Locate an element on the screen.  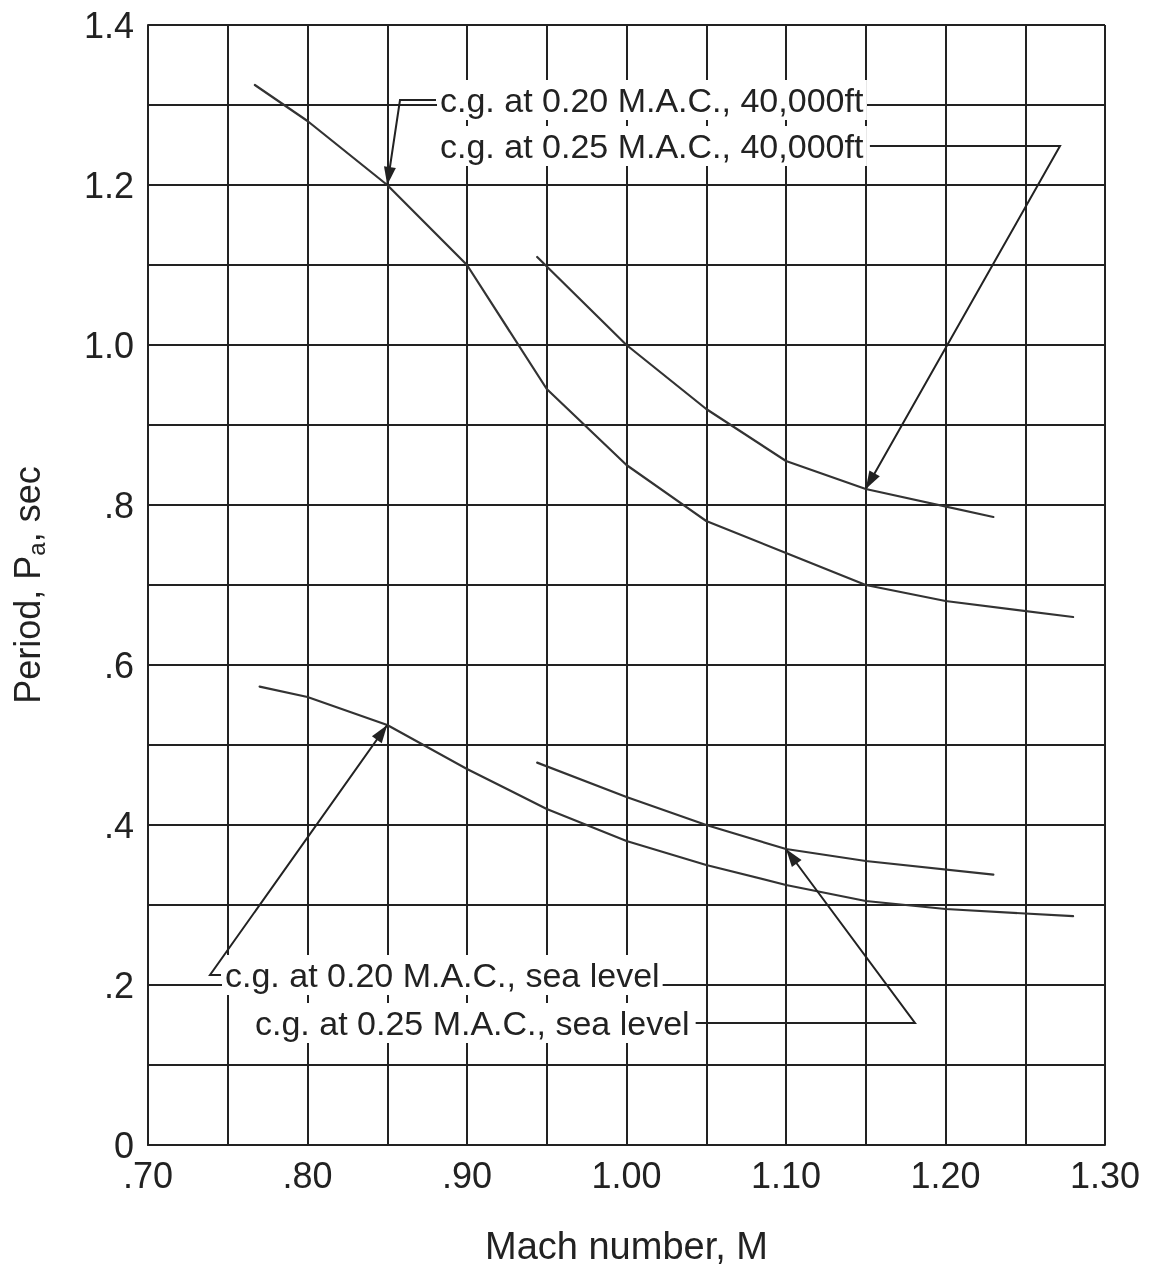
x-tick-label: .80 is located at coordinates (307, 1175).